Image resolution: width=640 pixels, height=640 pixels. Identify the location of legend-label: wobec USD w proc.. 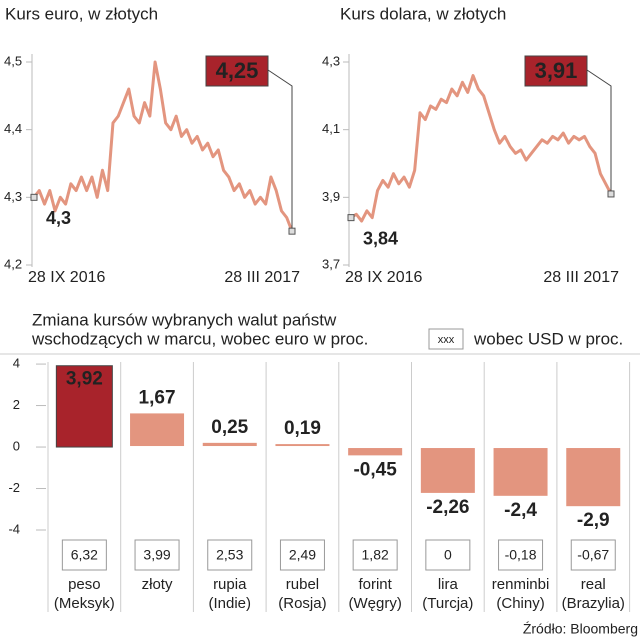
(548, 338).